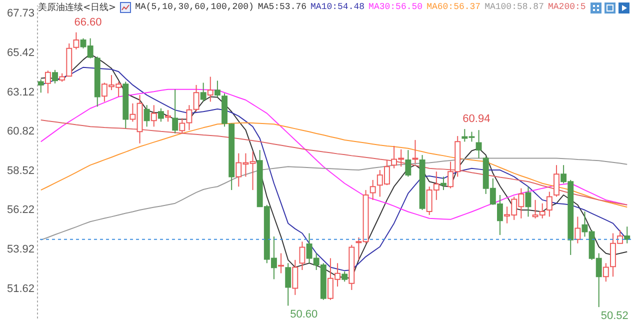  Describe the element at coordinates (567, 7) in the screenshot. I see `text: MA200:5` at that location.